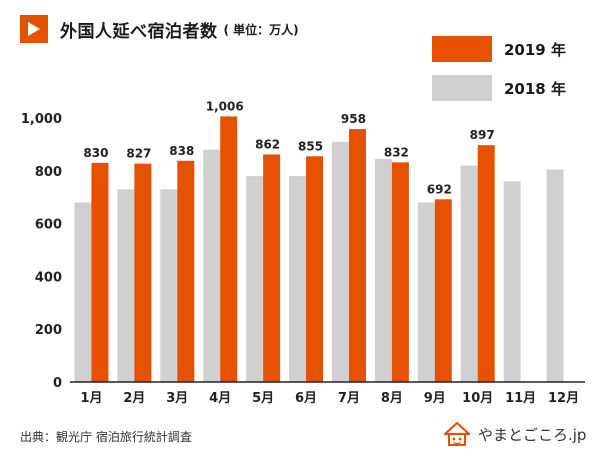 The image size is (600, 460). What do you see at coordinates (520, 398) in the screenshot?
I see `x-tick-label: 11月` at bounding box center [520, 398].